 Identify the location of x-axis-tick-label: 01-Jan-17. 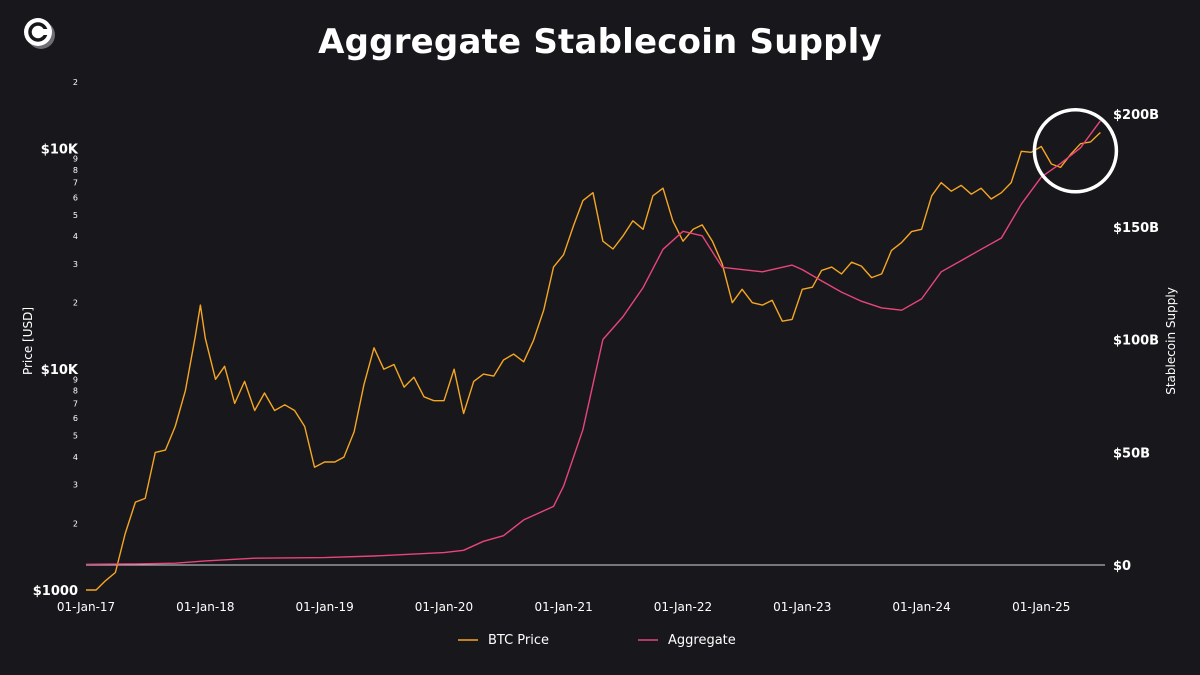
(86, 607).